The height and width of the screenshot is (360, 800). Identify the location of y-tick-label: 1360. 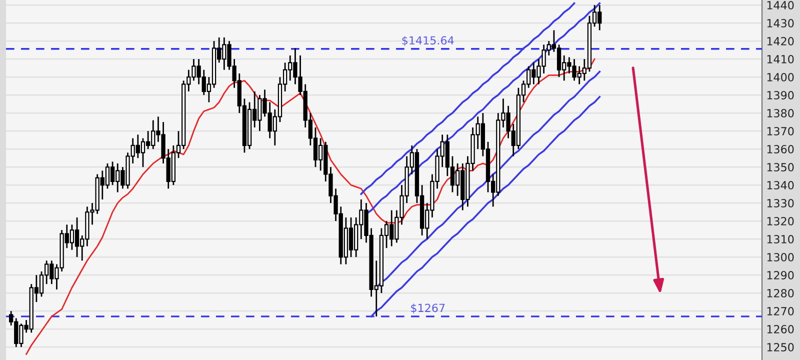
(780, 149).